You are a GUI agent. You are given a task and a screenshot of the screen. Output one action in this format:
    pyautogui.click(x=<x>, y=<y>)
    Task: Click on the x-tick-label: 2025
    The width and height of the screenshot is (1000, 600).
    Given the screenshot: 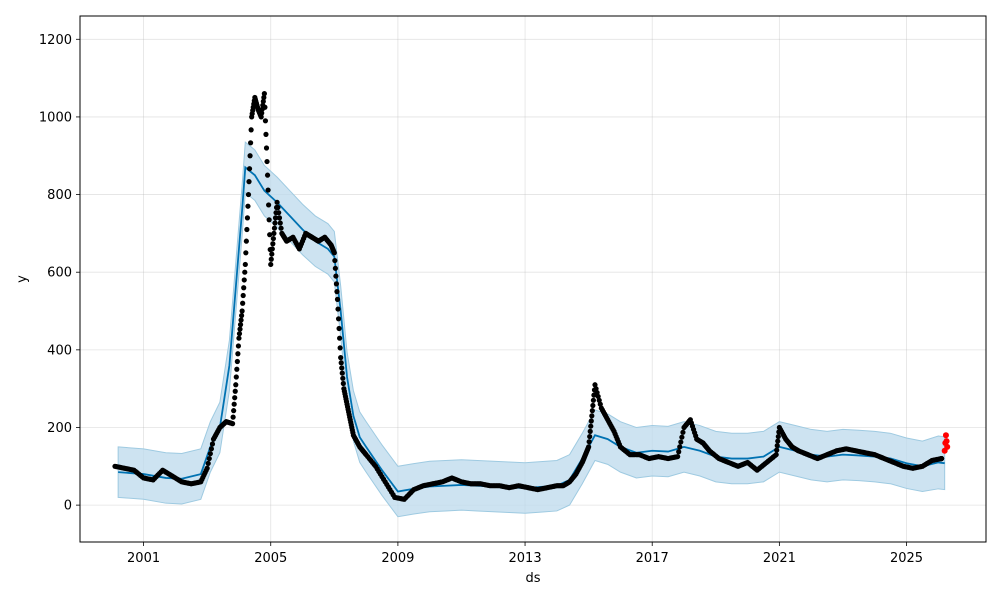 What is the action you would take?
    pyautogui.click(x=906, y=558)
    